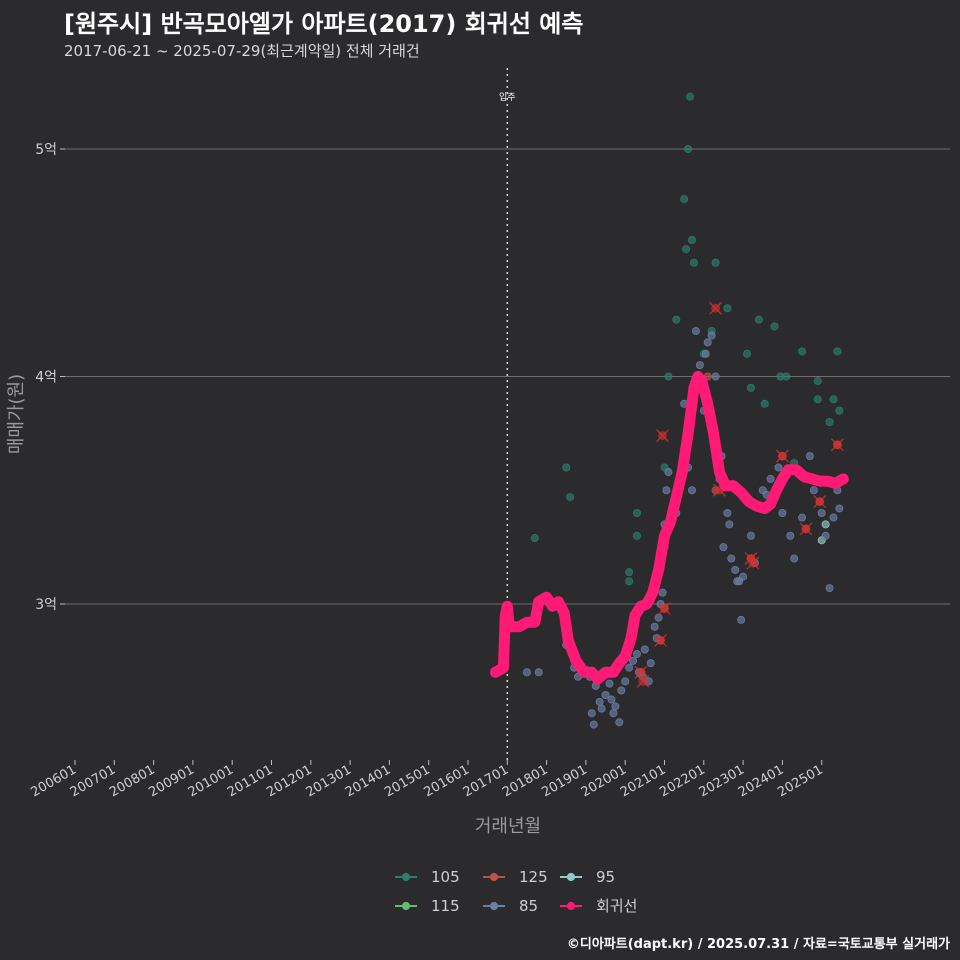  What do you see at coordinates (16, 414) in the screenshot?
I see `y-axis-title: 매매가(원)` at bounding box center [16, 414].